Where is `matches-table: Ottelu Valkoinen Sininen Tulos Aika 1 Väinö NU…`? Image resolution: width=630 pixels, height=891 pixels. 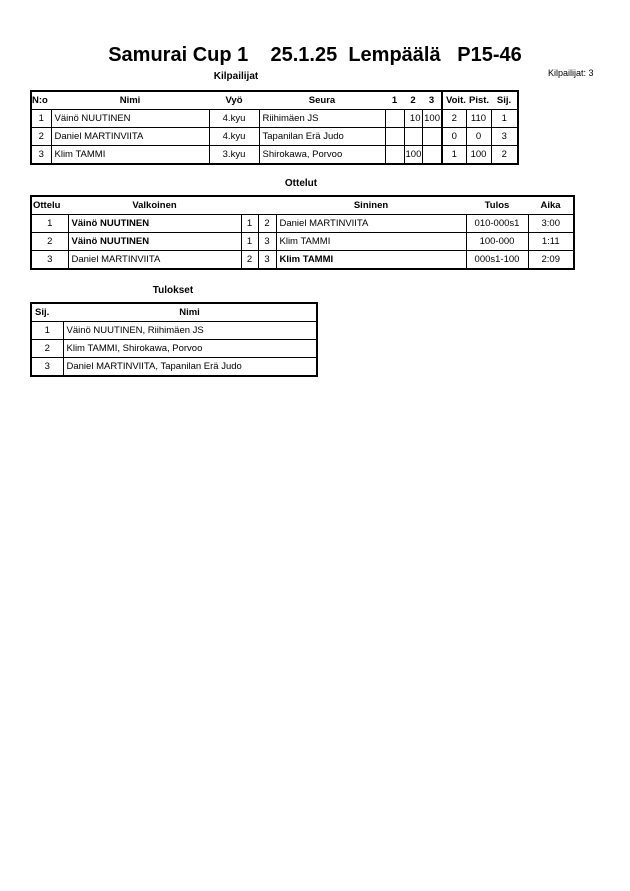 matches-table: Ottelu Valkoinen Sininen Tulos Aika 1 Väinö NU… is located at coordinates (302, 232).